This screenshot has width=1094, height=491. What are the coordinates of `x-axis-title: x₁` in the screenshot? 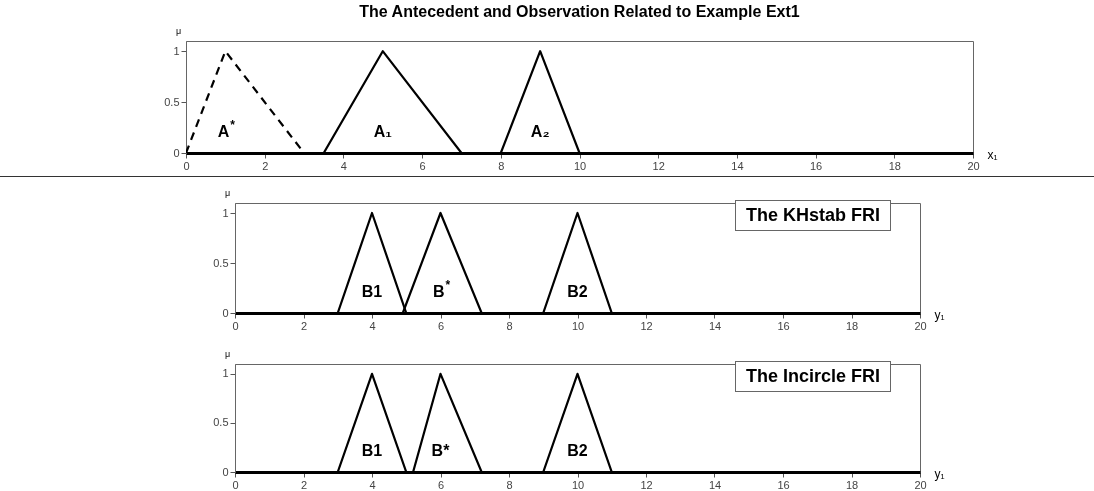 It's located at (992, 154).